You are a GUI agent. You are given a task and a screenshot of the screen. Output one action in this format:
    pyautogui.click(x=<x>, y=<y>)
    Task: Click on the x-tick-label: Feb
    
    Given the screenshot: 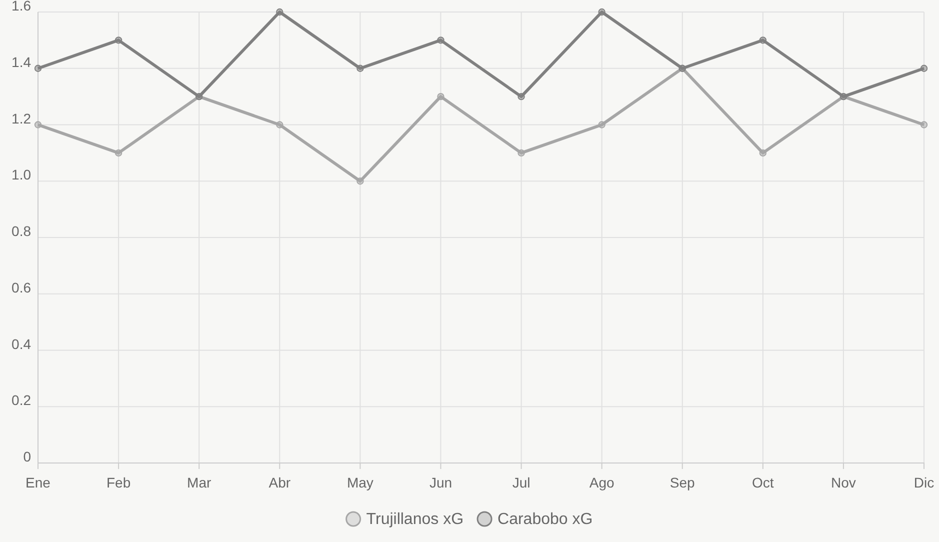 What is the action you would take?
    pyautogui.click(x=118, y=482)
    